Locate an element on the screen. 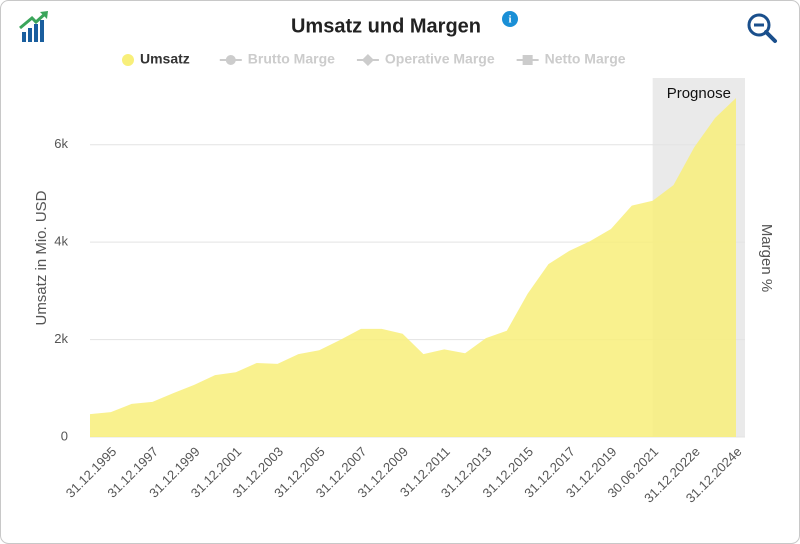  y-tick-label: 0 is located at coordinates (64, 435).